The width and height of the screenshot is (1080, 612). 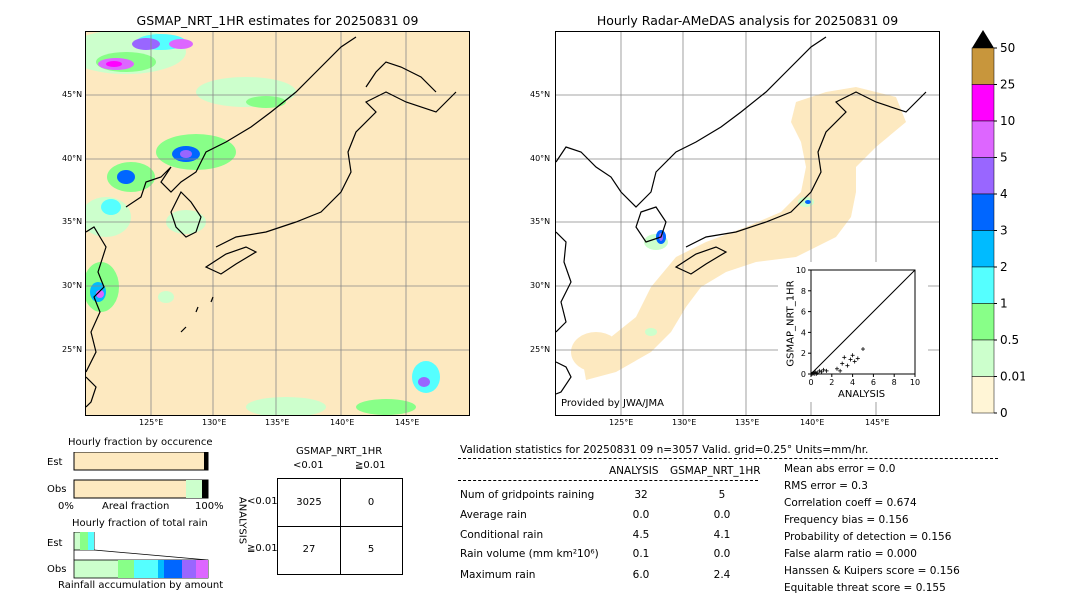 I want to click on left-lon-label-145: 145°E, so click(x=407, y=422).